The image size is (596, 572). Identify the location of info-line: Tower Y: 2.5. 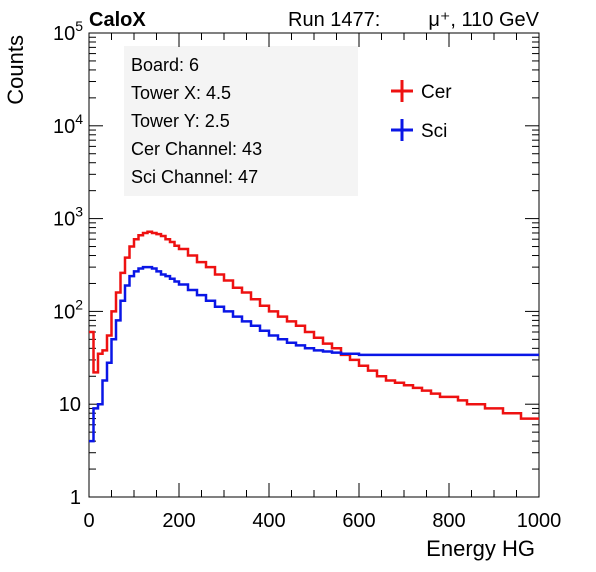
(180, 121).